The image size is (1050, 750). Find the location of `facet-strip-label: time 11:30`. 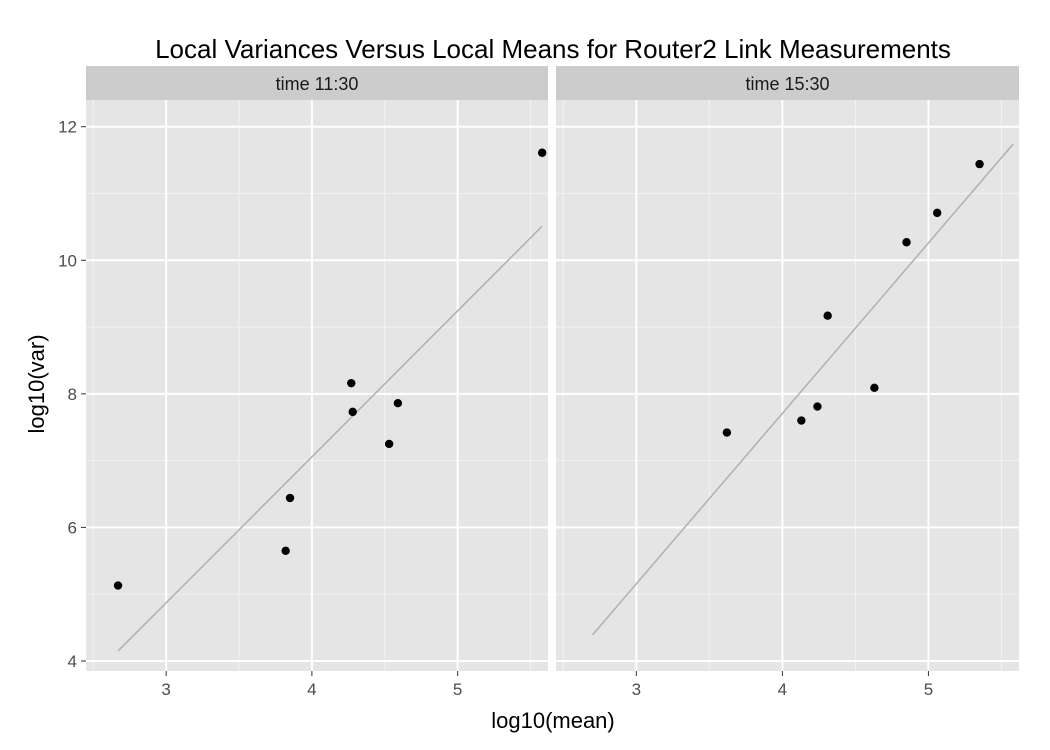

facet-strip-label: time 11:30 is located at coordinates (317, 84).